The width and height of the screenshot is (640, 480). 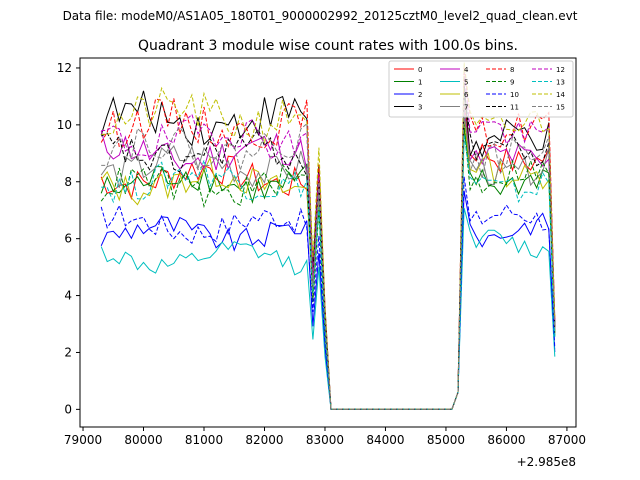 I want to click on legend-label: 10, so click(x=514, y=95).